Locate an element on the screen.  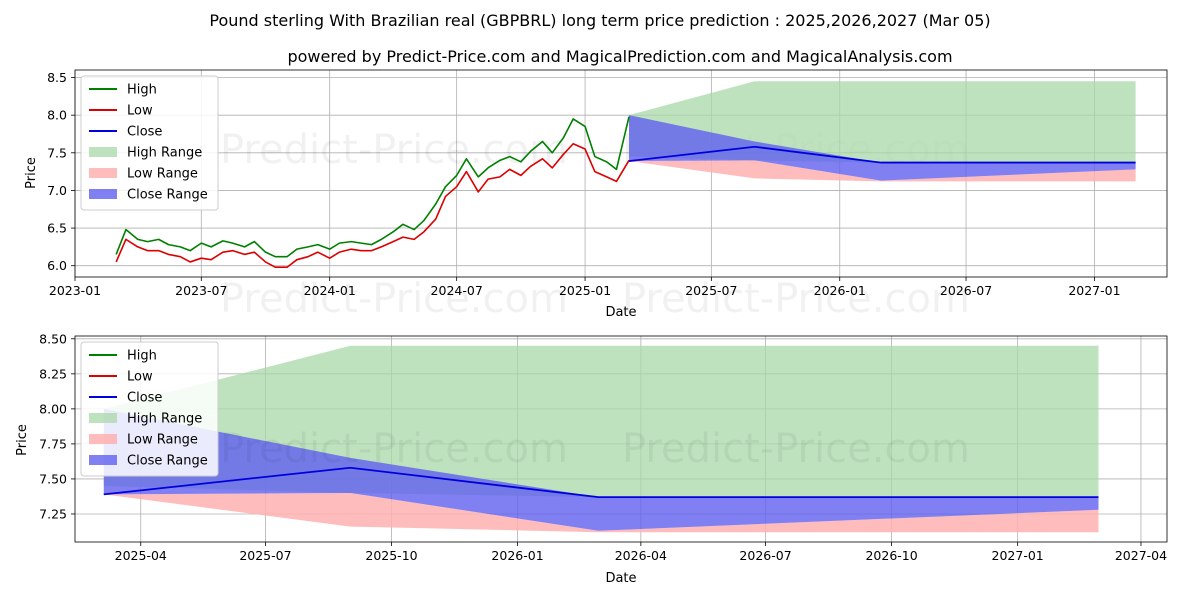
y-tick-label: 7.0 is located at coordinates (57, 190).